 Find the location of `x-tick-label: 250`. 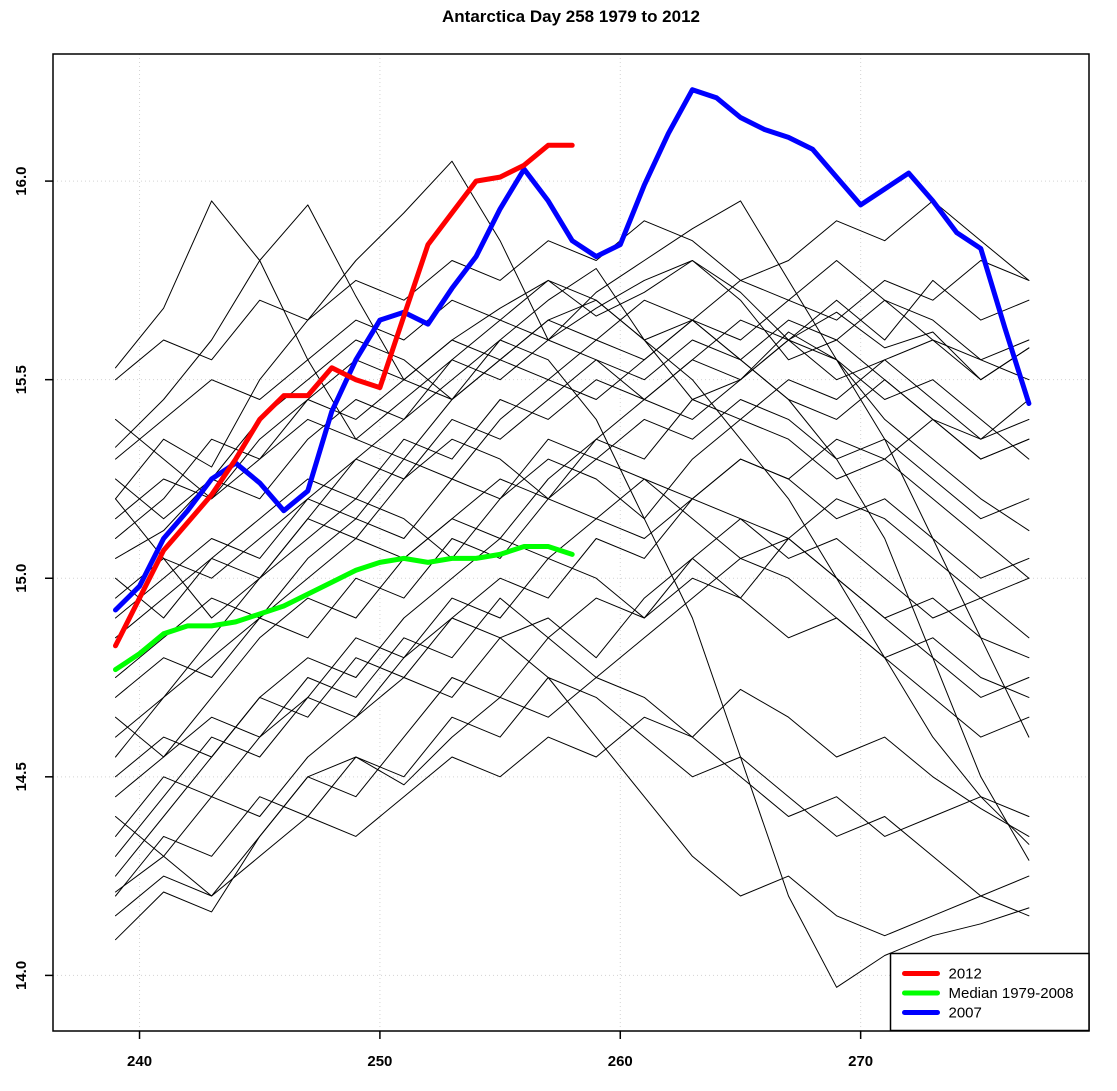

x-tick-label: 250 is located at coordinates (379, 1061).